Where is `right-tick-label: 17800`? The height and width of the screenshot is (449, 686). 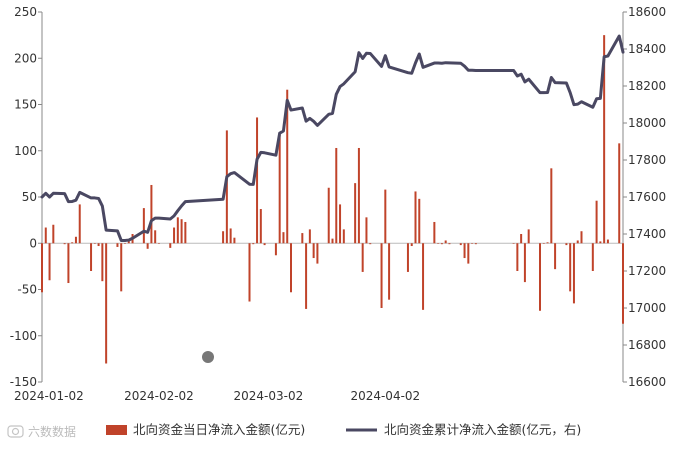 right-tick-label: 17800 is located at coordinates (647, 160).